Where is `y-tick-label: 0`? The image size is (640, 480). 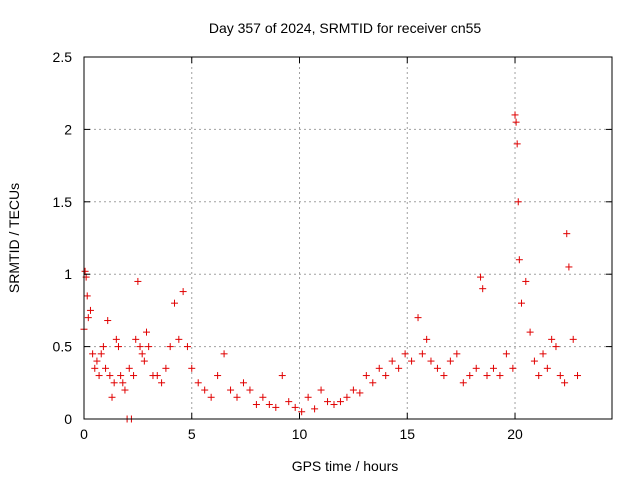
y-tick-label: 0 is located at coordinates (68, 419).